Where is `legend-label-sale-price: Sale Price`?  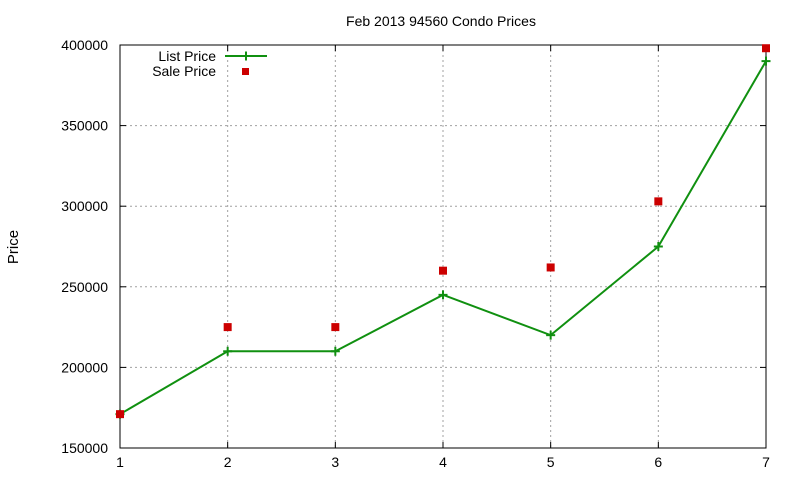
legend-label-sale-price: Sale Price is located at coordinates (184, 71).